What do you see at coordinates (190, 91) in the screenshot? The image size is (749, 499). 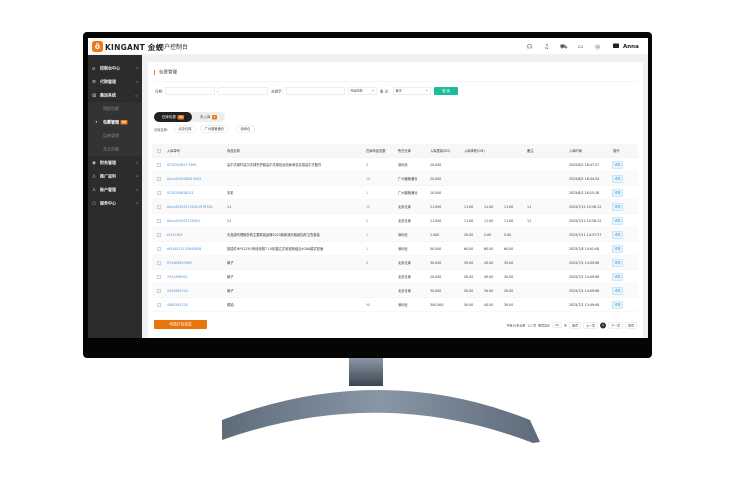 I see `date-start-input` at bounding box center [190, 91].